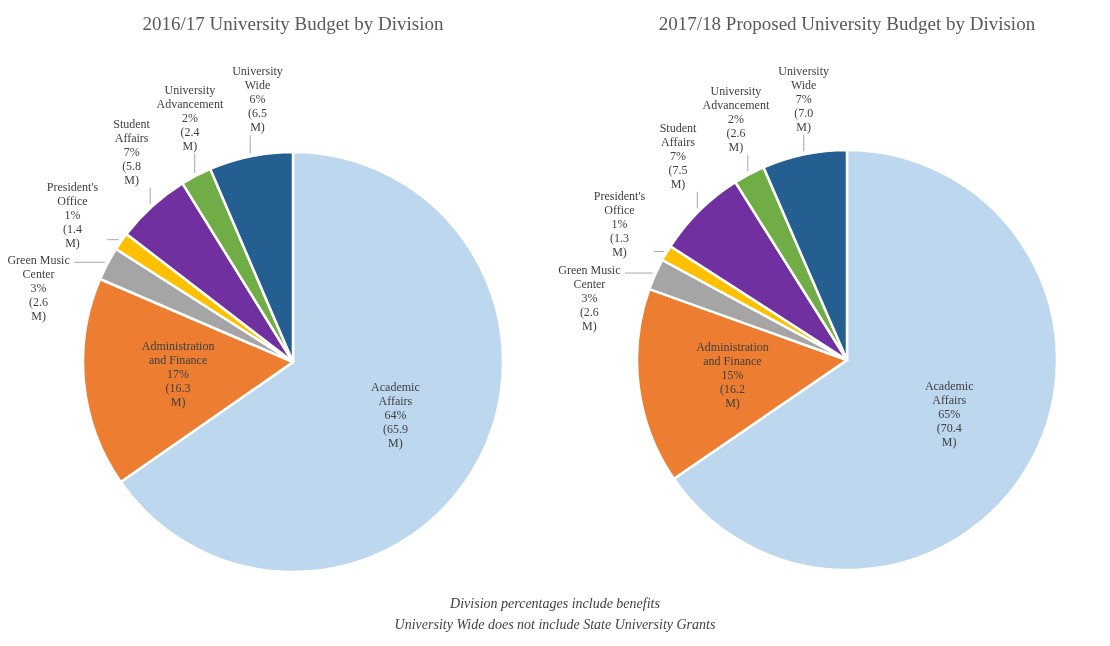  I want to click on data-label: 65% (70.4 M), so click(949, 427).